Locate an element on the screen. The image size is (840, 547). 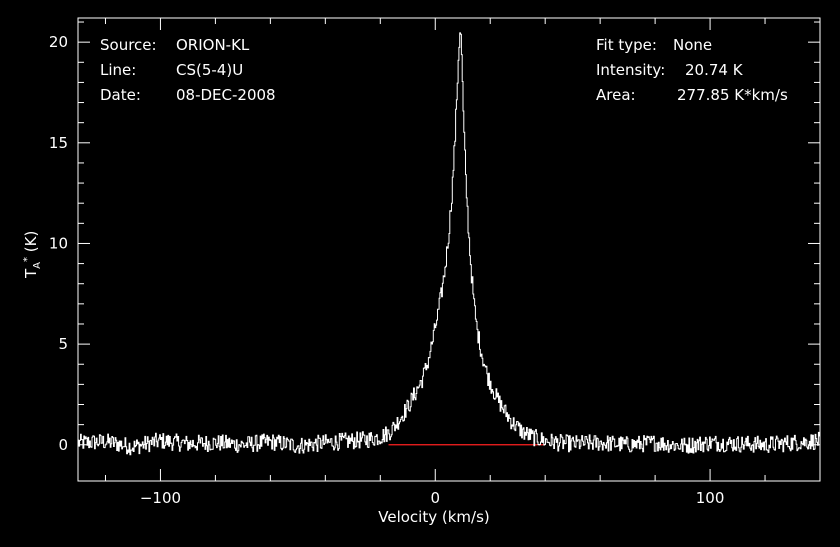
line-label: Line: is located at coordinates (118, 70).